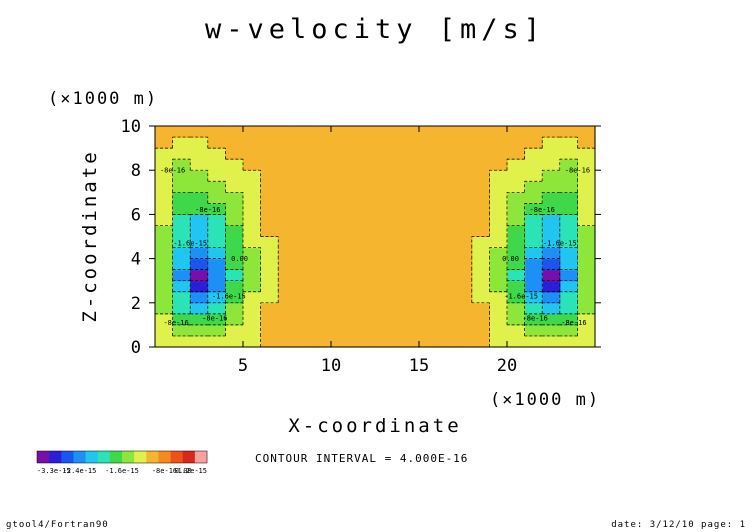  What do you see at coordinates (229, 296) in the screenshot?
I see `contour-label: -1.6e-15` at bounding box center [229, 296].